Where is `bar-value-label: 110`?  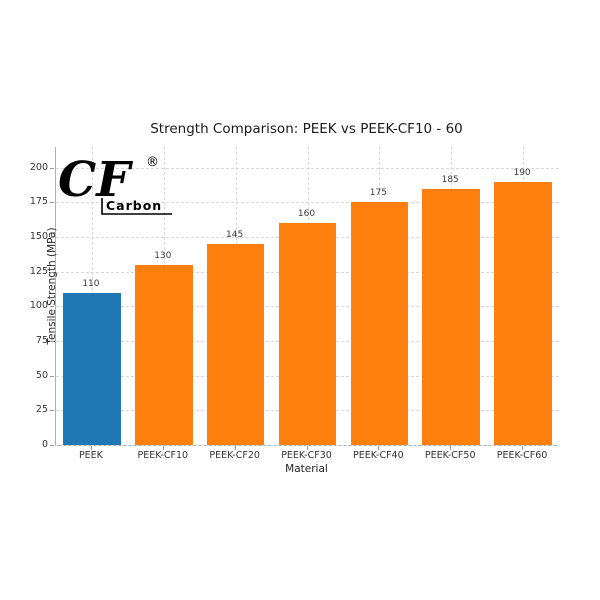
bar-value-label: 110 is located at coordinates (91, 283).